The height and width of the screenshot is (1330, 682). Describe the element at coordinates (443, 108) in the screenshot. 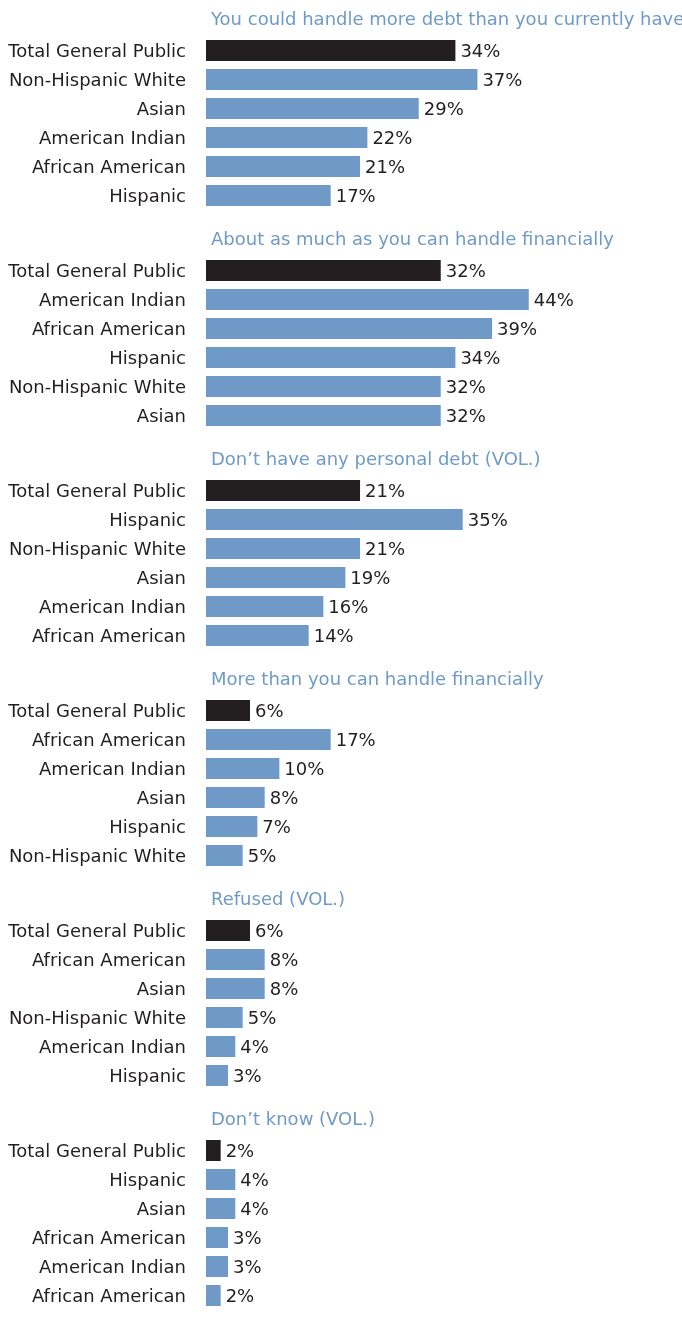

I see `data-label: 29%` at that location.